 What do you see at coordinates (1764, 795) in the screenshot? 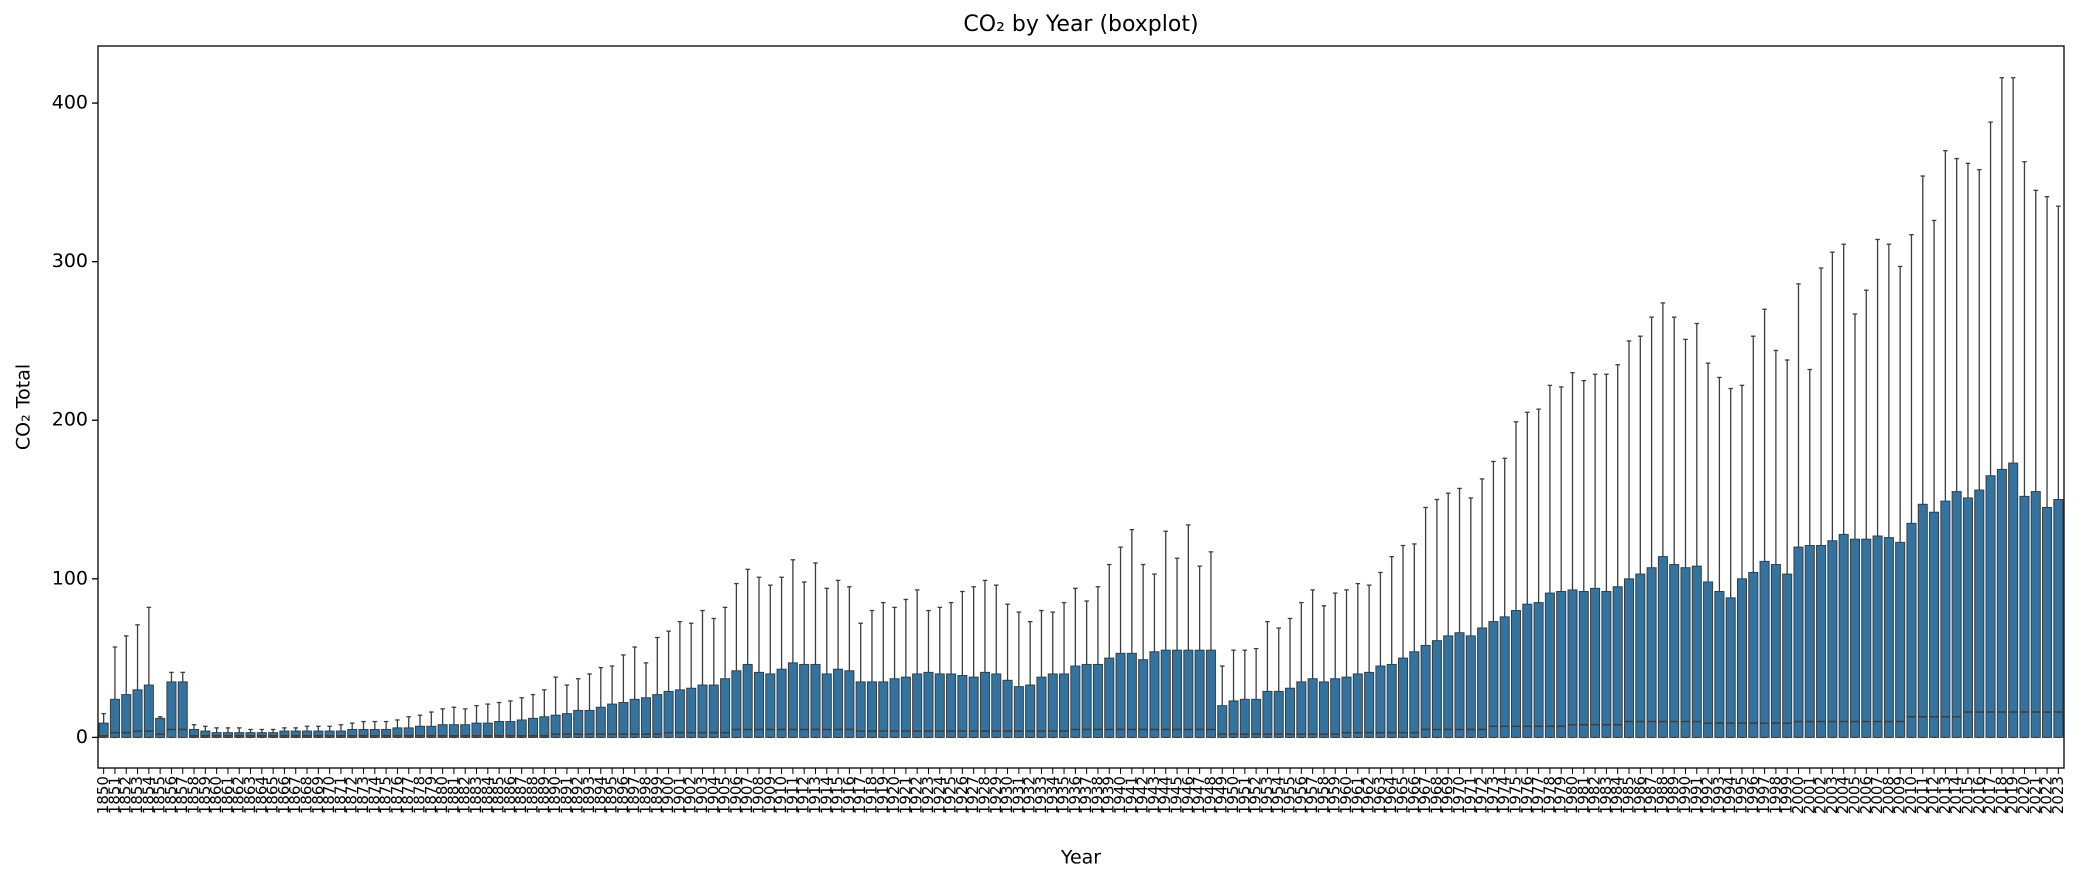
I see `x-tick-label: 1997` at bounding box center [1764, 795].